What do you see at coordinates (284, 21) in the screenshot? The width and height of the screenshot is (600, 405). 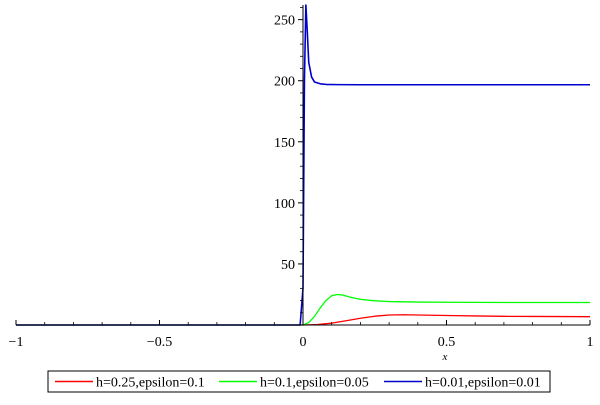 I see `y-tick-label: 250` at bounding box center [284, 21].